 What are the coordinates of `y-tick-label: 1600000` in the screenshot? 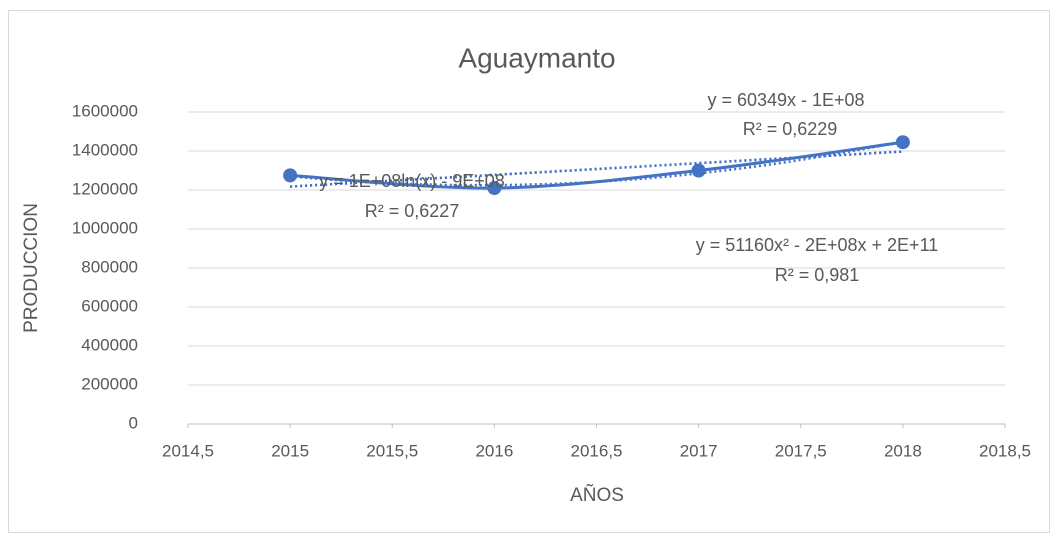 It's located at (105, 110).